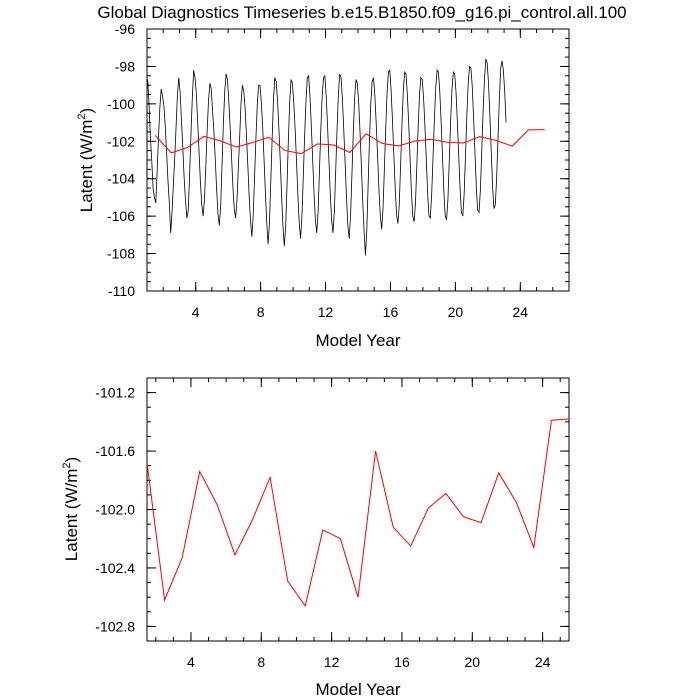 Image resolution: width=700 pixels, height=700 pixels. I want to click on y-tick-label: -102.8, so click(115, 626).